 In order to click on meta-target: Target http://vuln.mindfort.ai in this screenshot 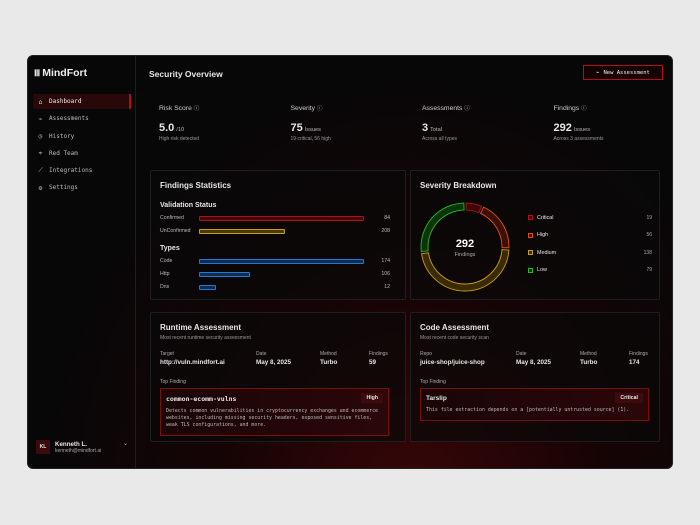, I will do `click(192, 358)`.